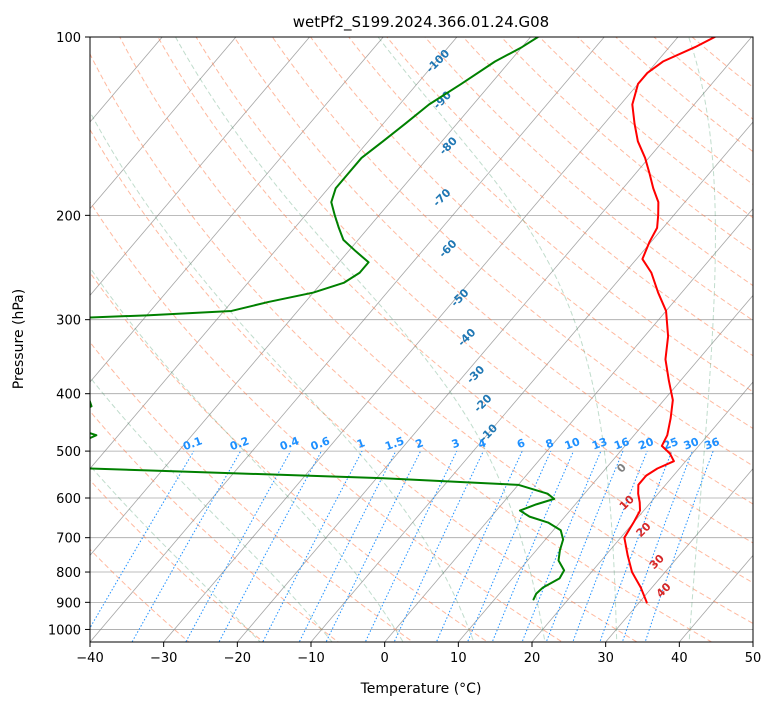 The height and width of the screenshot is (708, 775). What do you see at coordinates (68, 539) in the screenshot?
I see `y-tick-label: 700` at bounding box center [68, 539].